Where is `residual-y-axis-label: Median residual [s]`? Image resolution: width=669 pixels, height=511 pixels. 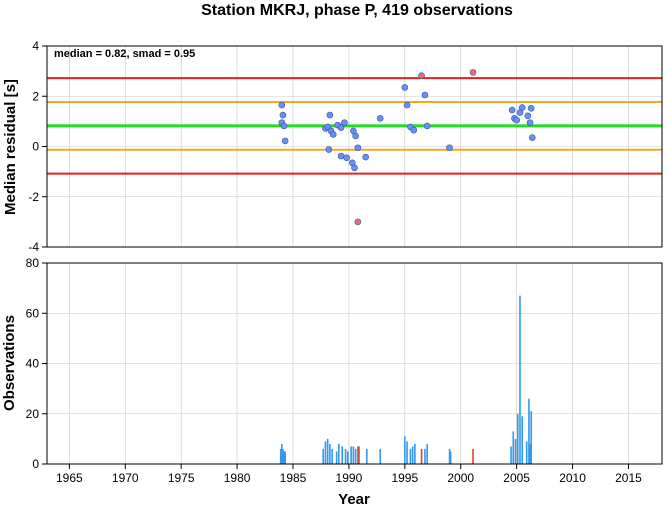 residual-y-axis-label: Median residual [s] is located at coordinates (10, 147).